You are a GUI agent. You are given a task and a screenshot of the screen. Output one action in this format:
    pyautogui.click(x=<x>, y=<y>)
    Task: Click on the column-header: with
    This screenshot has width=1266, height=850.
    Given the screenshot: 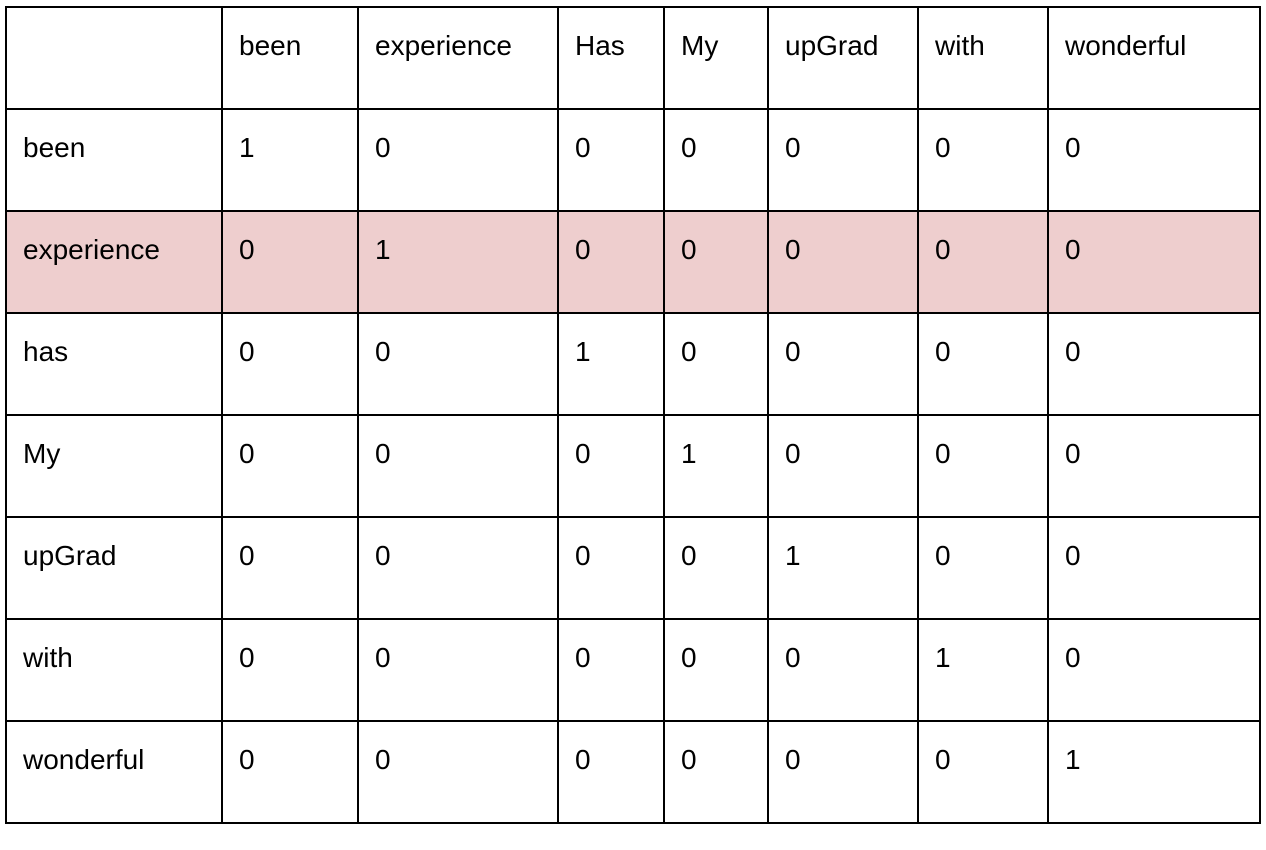 What is the action you would take?
    pyautogui.click(x=983, y=58)
    